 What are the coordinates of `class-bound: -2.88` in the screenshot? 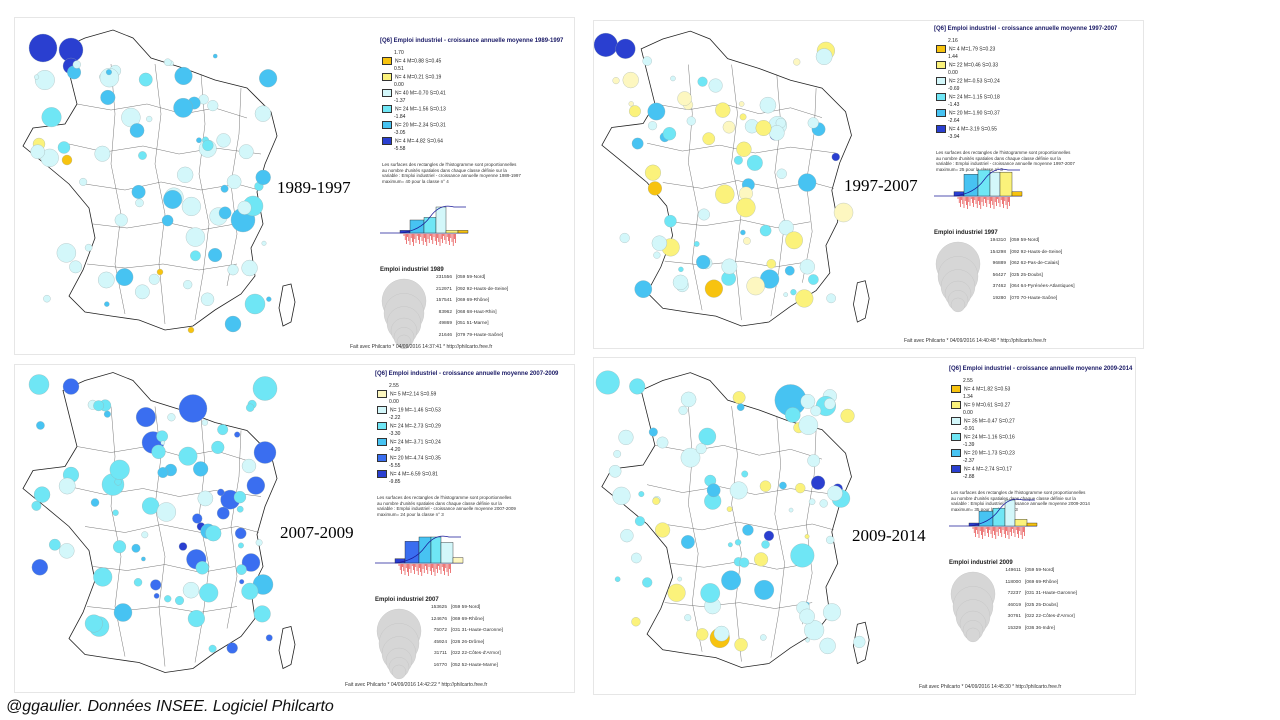 It's located at (969, 477).